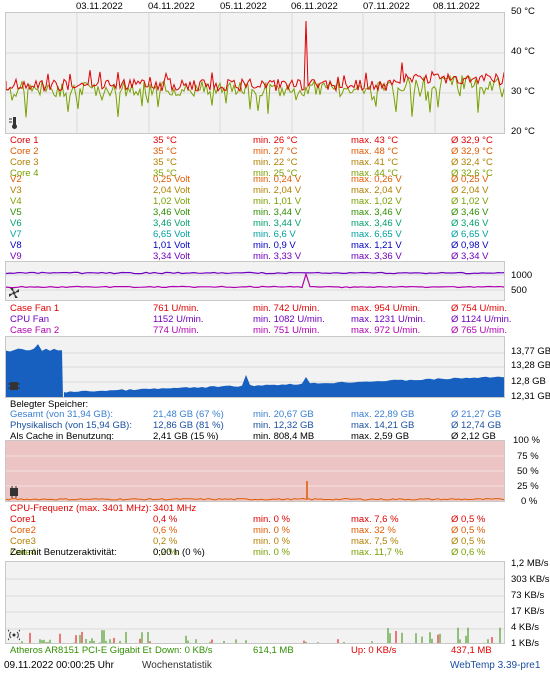 This screenshot has width=550, height=674. What do you see at coordinates (471, 650) in the screenshot?
I see `network-up-total: 437,1 MB` at bounding box center [471, 650].